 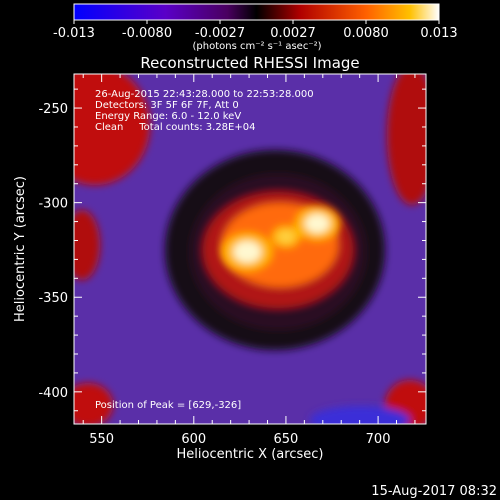 I want to click on red-region-top-left, so click(x=112, y=129).